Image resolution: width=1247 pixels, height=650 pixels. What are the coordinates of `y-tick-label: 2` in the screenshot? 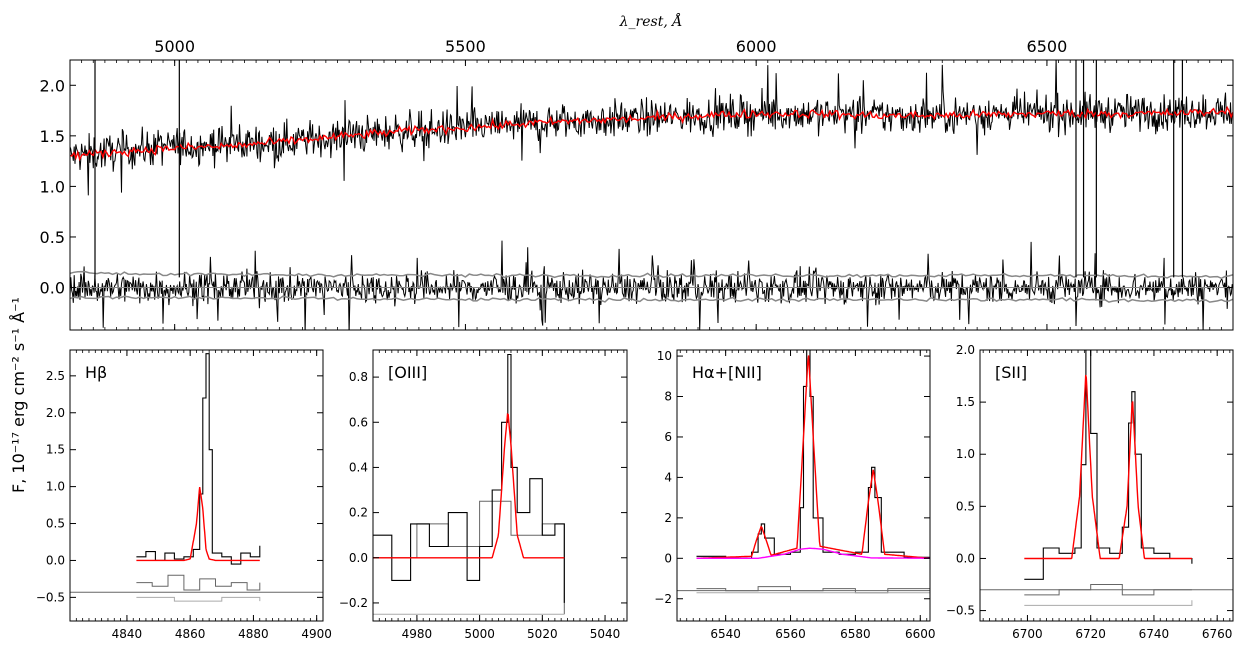 It's located at (668, 518).